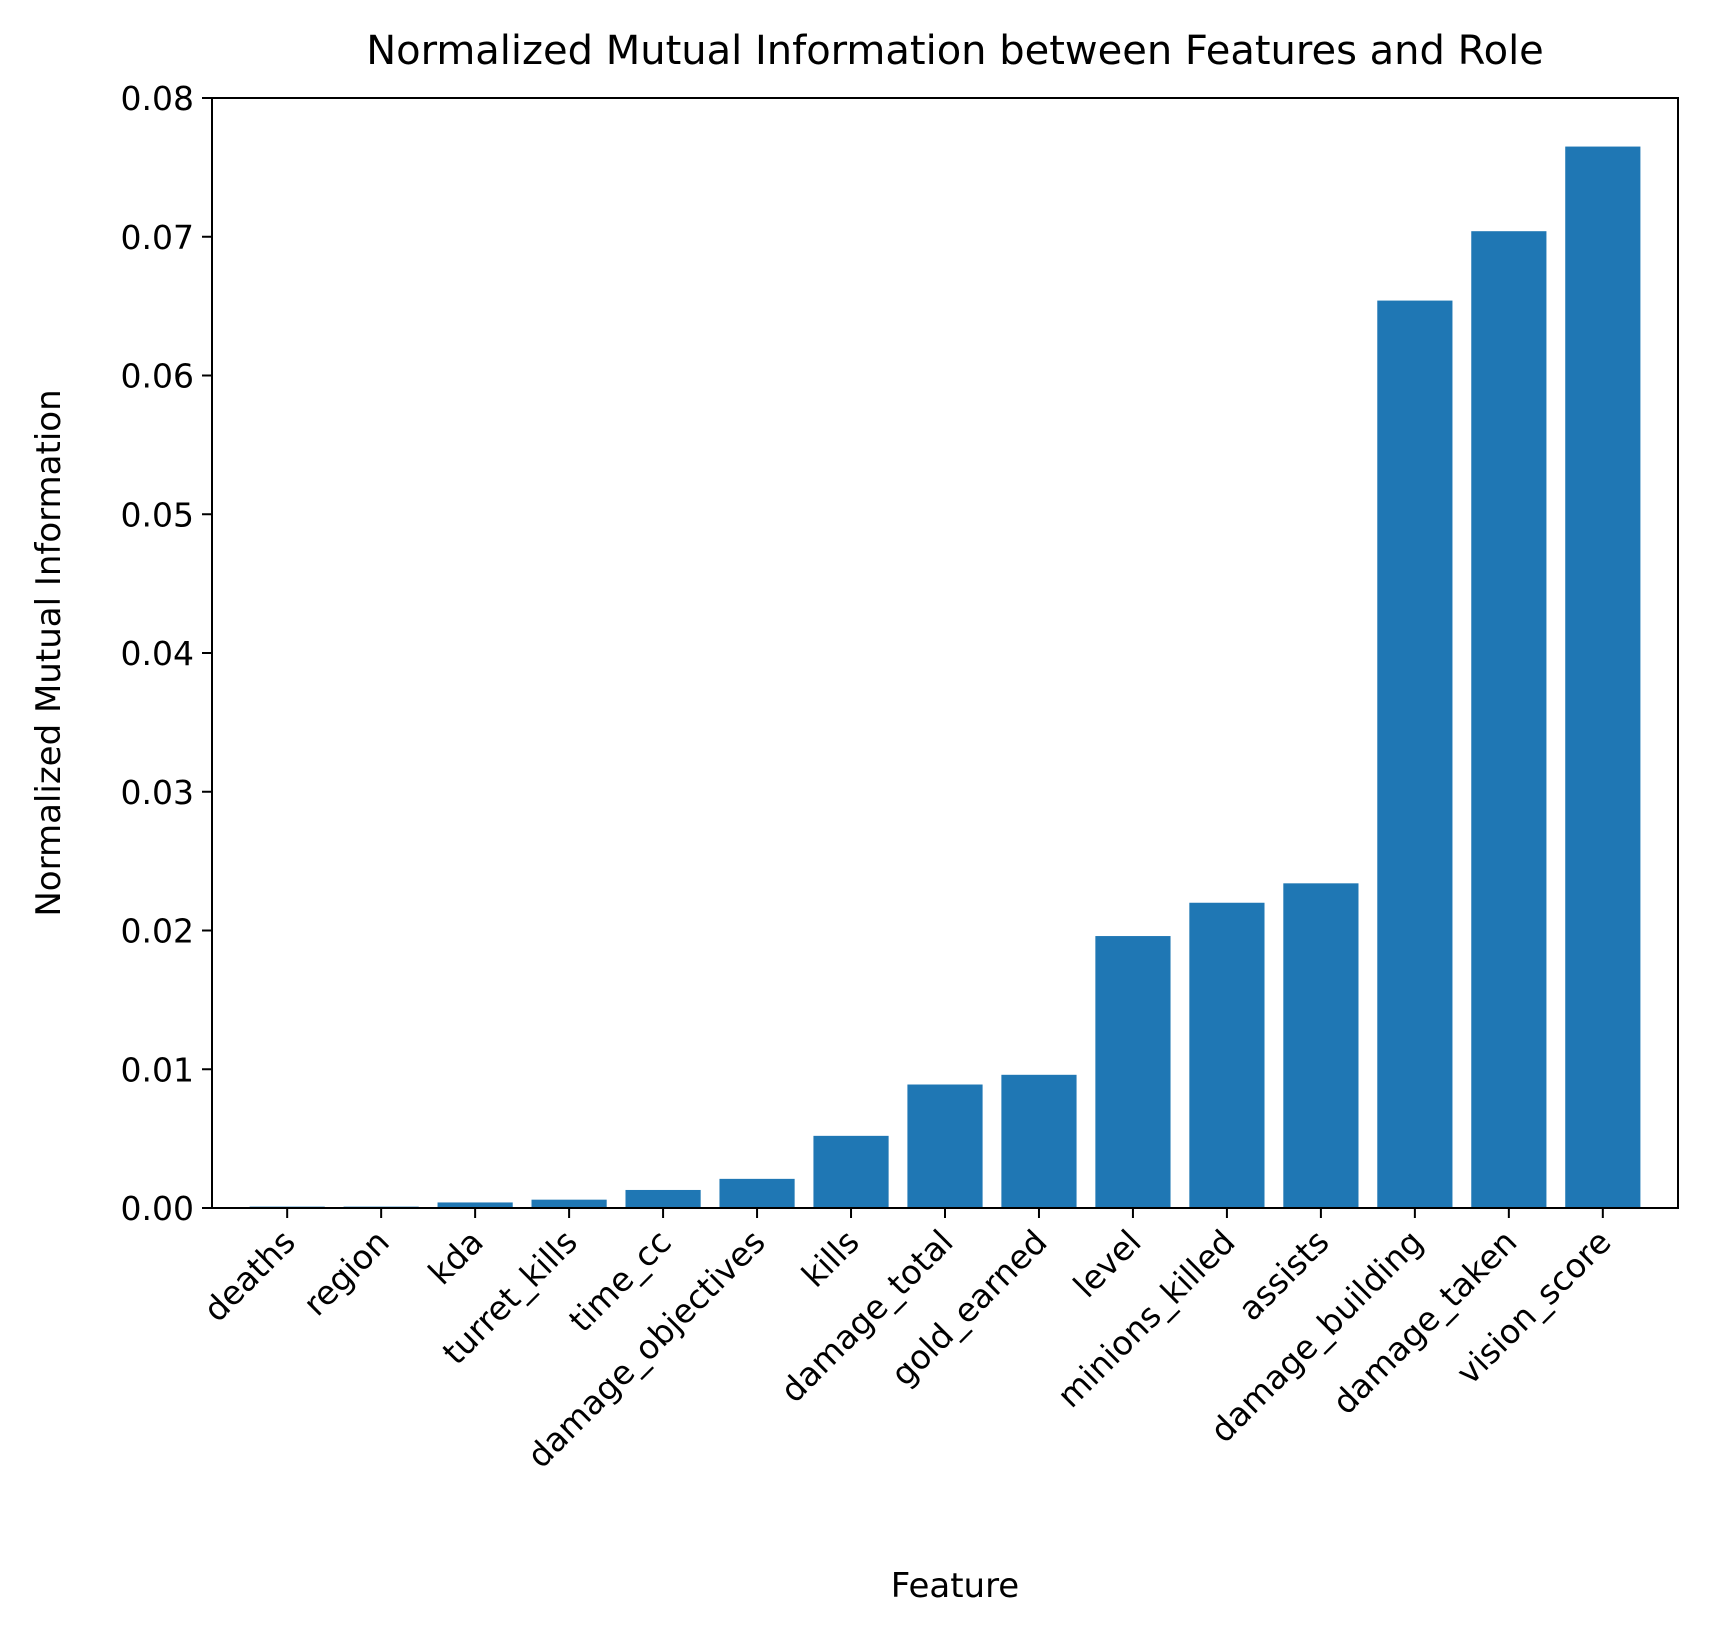 This screenshot has height=1631, width=1726. I want to click on y-tick-label: 0.07, so click(157, 237).